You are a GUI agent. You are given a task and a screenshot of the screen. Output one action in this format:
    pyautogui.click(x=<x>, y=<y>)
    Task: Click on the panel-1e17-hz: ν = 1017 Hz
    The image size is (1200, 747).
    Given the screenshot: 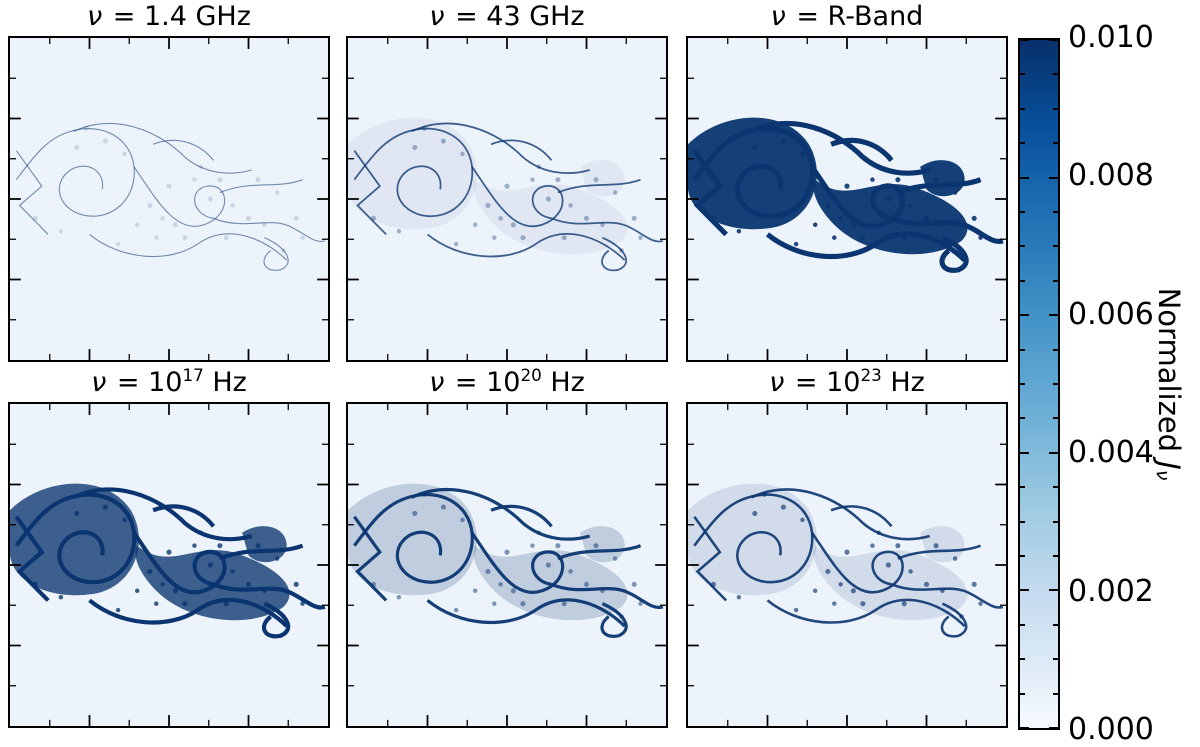 What is the action you would take?
    pyautogui.click(x=169, y=547)
    